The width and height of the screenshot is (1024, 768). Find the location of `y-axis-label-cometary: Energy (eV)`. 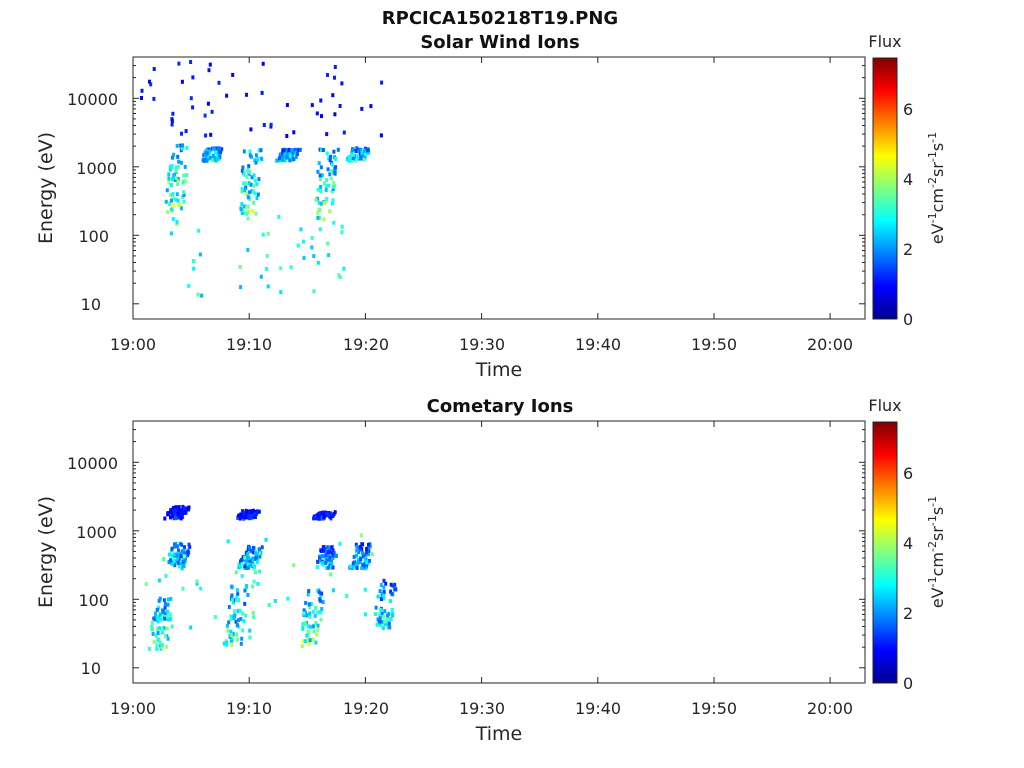

y-axis-label-cometary: Energy (eV) is located at coordinates (46, 552).